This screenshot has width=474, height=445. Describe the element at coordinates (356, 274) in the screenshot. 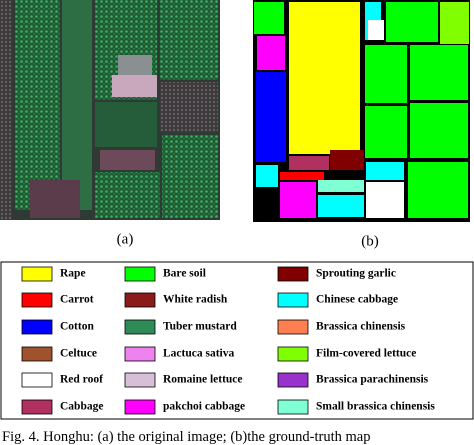

I see `legend-label: Sprouting garlic` at that location.